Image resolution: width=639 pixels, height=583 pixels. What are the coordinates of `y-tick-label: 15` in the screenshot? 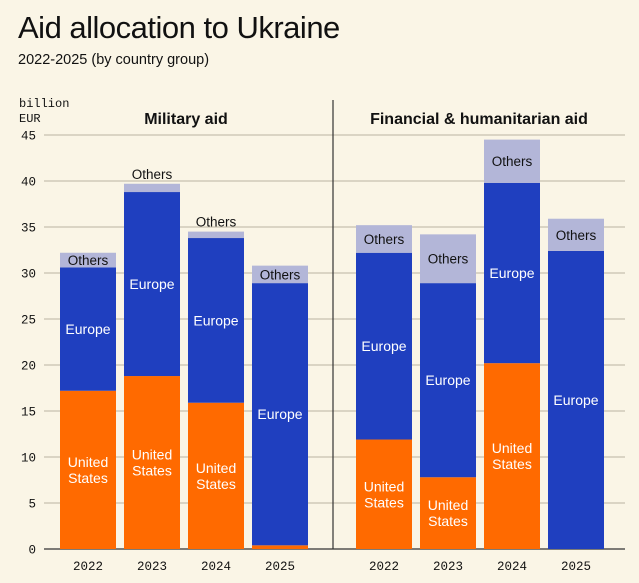 It's located at (28, 413).